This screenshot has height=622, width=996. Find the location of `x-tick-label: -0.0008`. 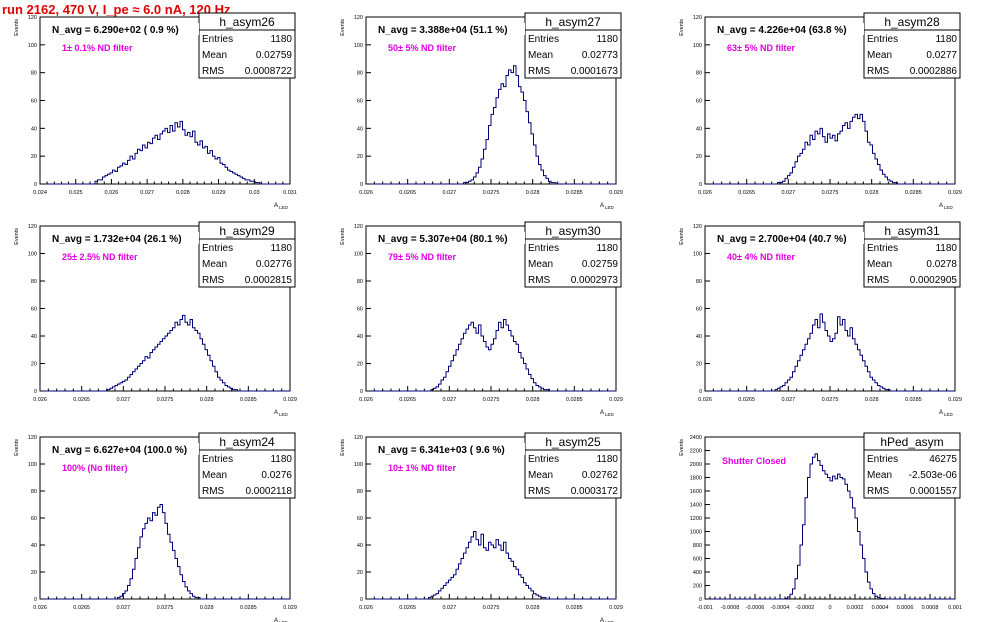

x-tick-label: -0.0008 is located at coordinates (730, 608).